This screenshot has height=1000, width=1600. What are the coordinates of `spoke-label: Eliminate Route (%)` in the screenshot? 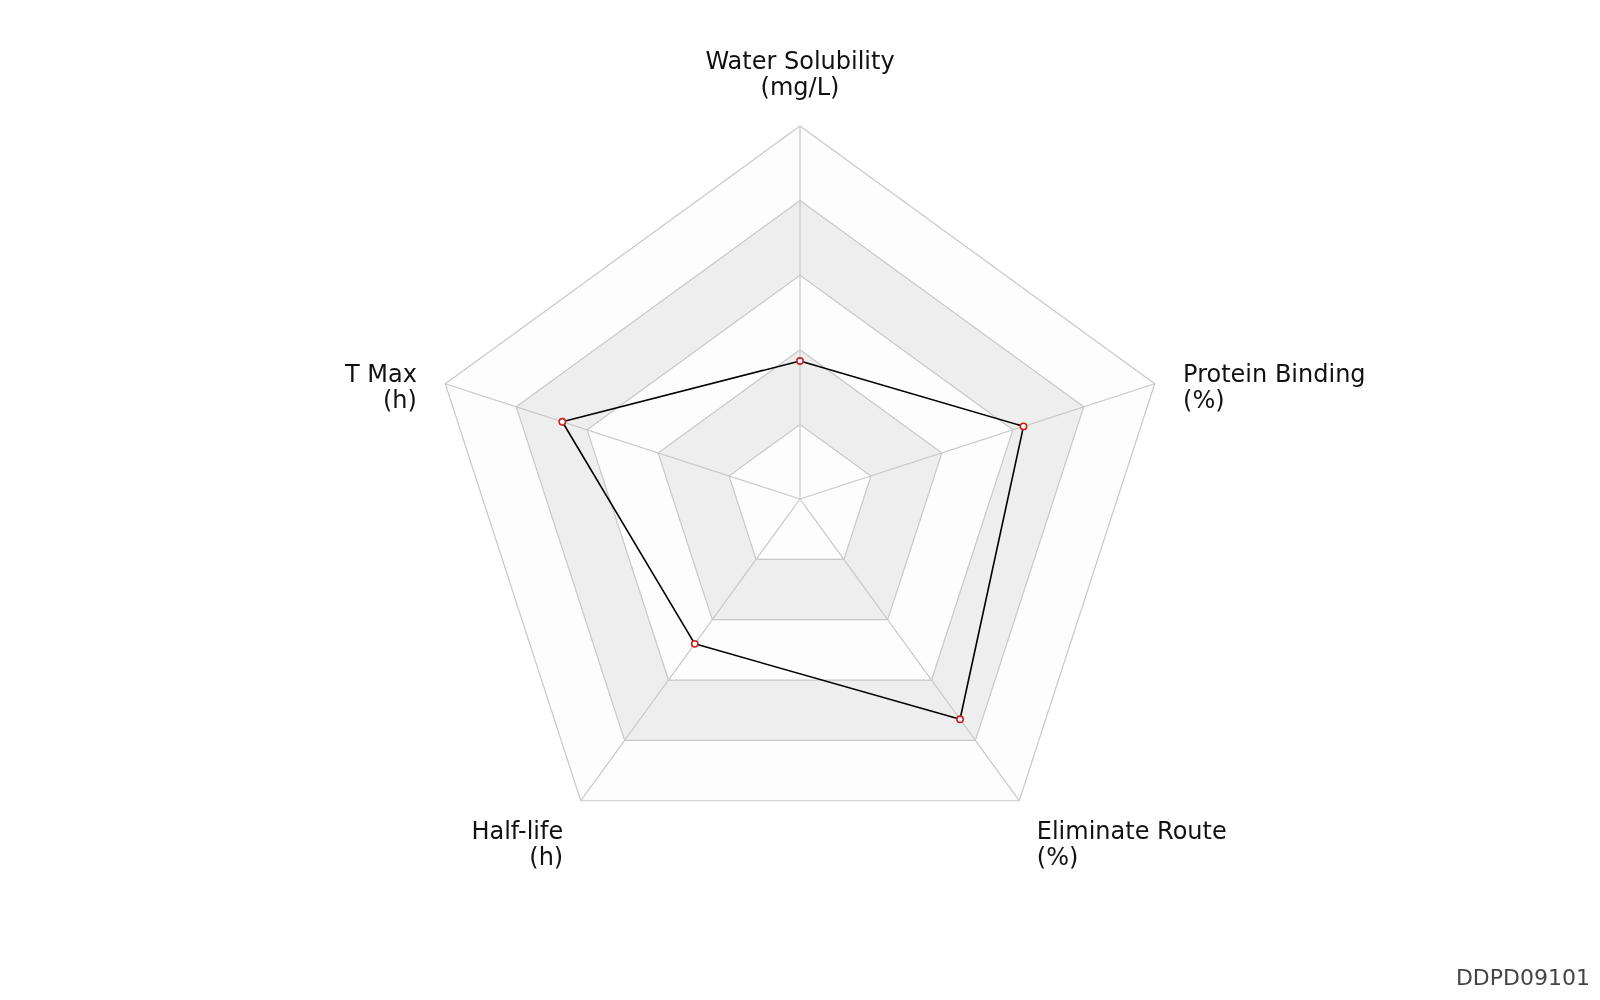 It's located at (1131, 844).